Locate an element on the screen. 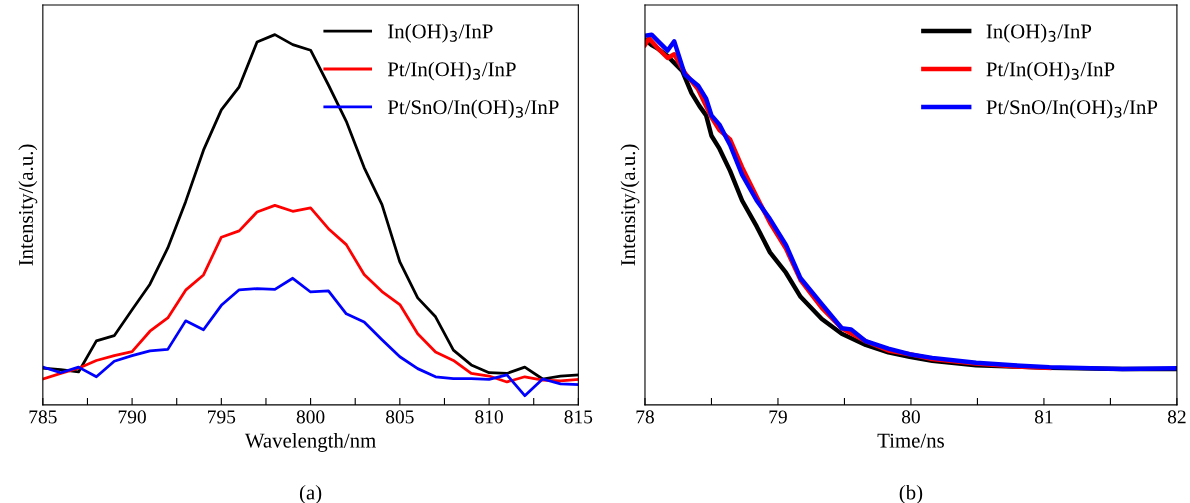 The width and height of the screenshot is (1190, 503). x-axis-title: Time/ns is located at coordinates (910, 440).